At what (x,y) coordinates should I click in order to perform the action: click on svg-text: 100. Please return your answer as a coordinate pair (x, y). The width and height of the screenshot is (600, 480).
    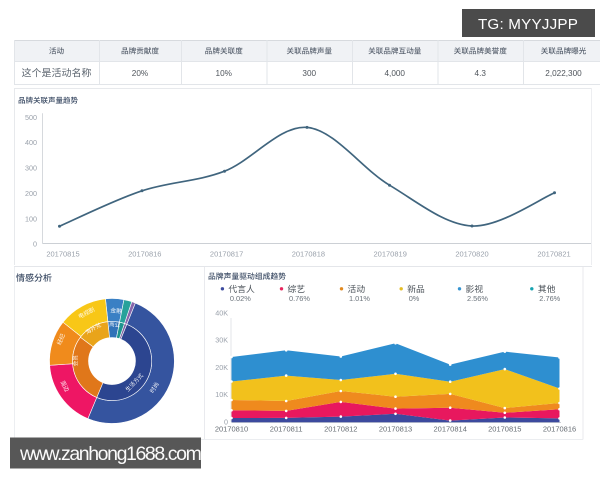
    Looking at the image, I should click on (31, 218).